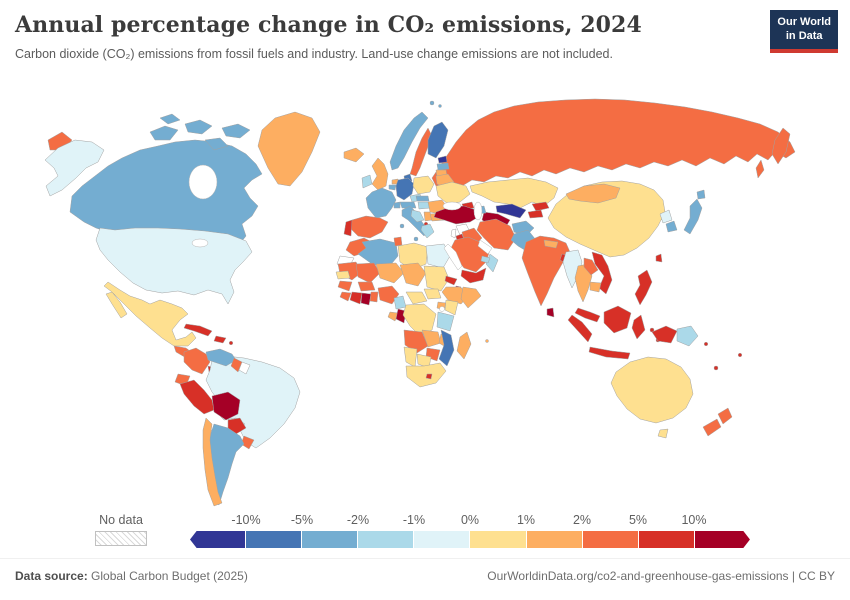 The height and width of the screenshot is (600, 850). What do you see at coordinates (652, 390) in the screenshot?
I see `country-australia` at bounding box center [652, 390].